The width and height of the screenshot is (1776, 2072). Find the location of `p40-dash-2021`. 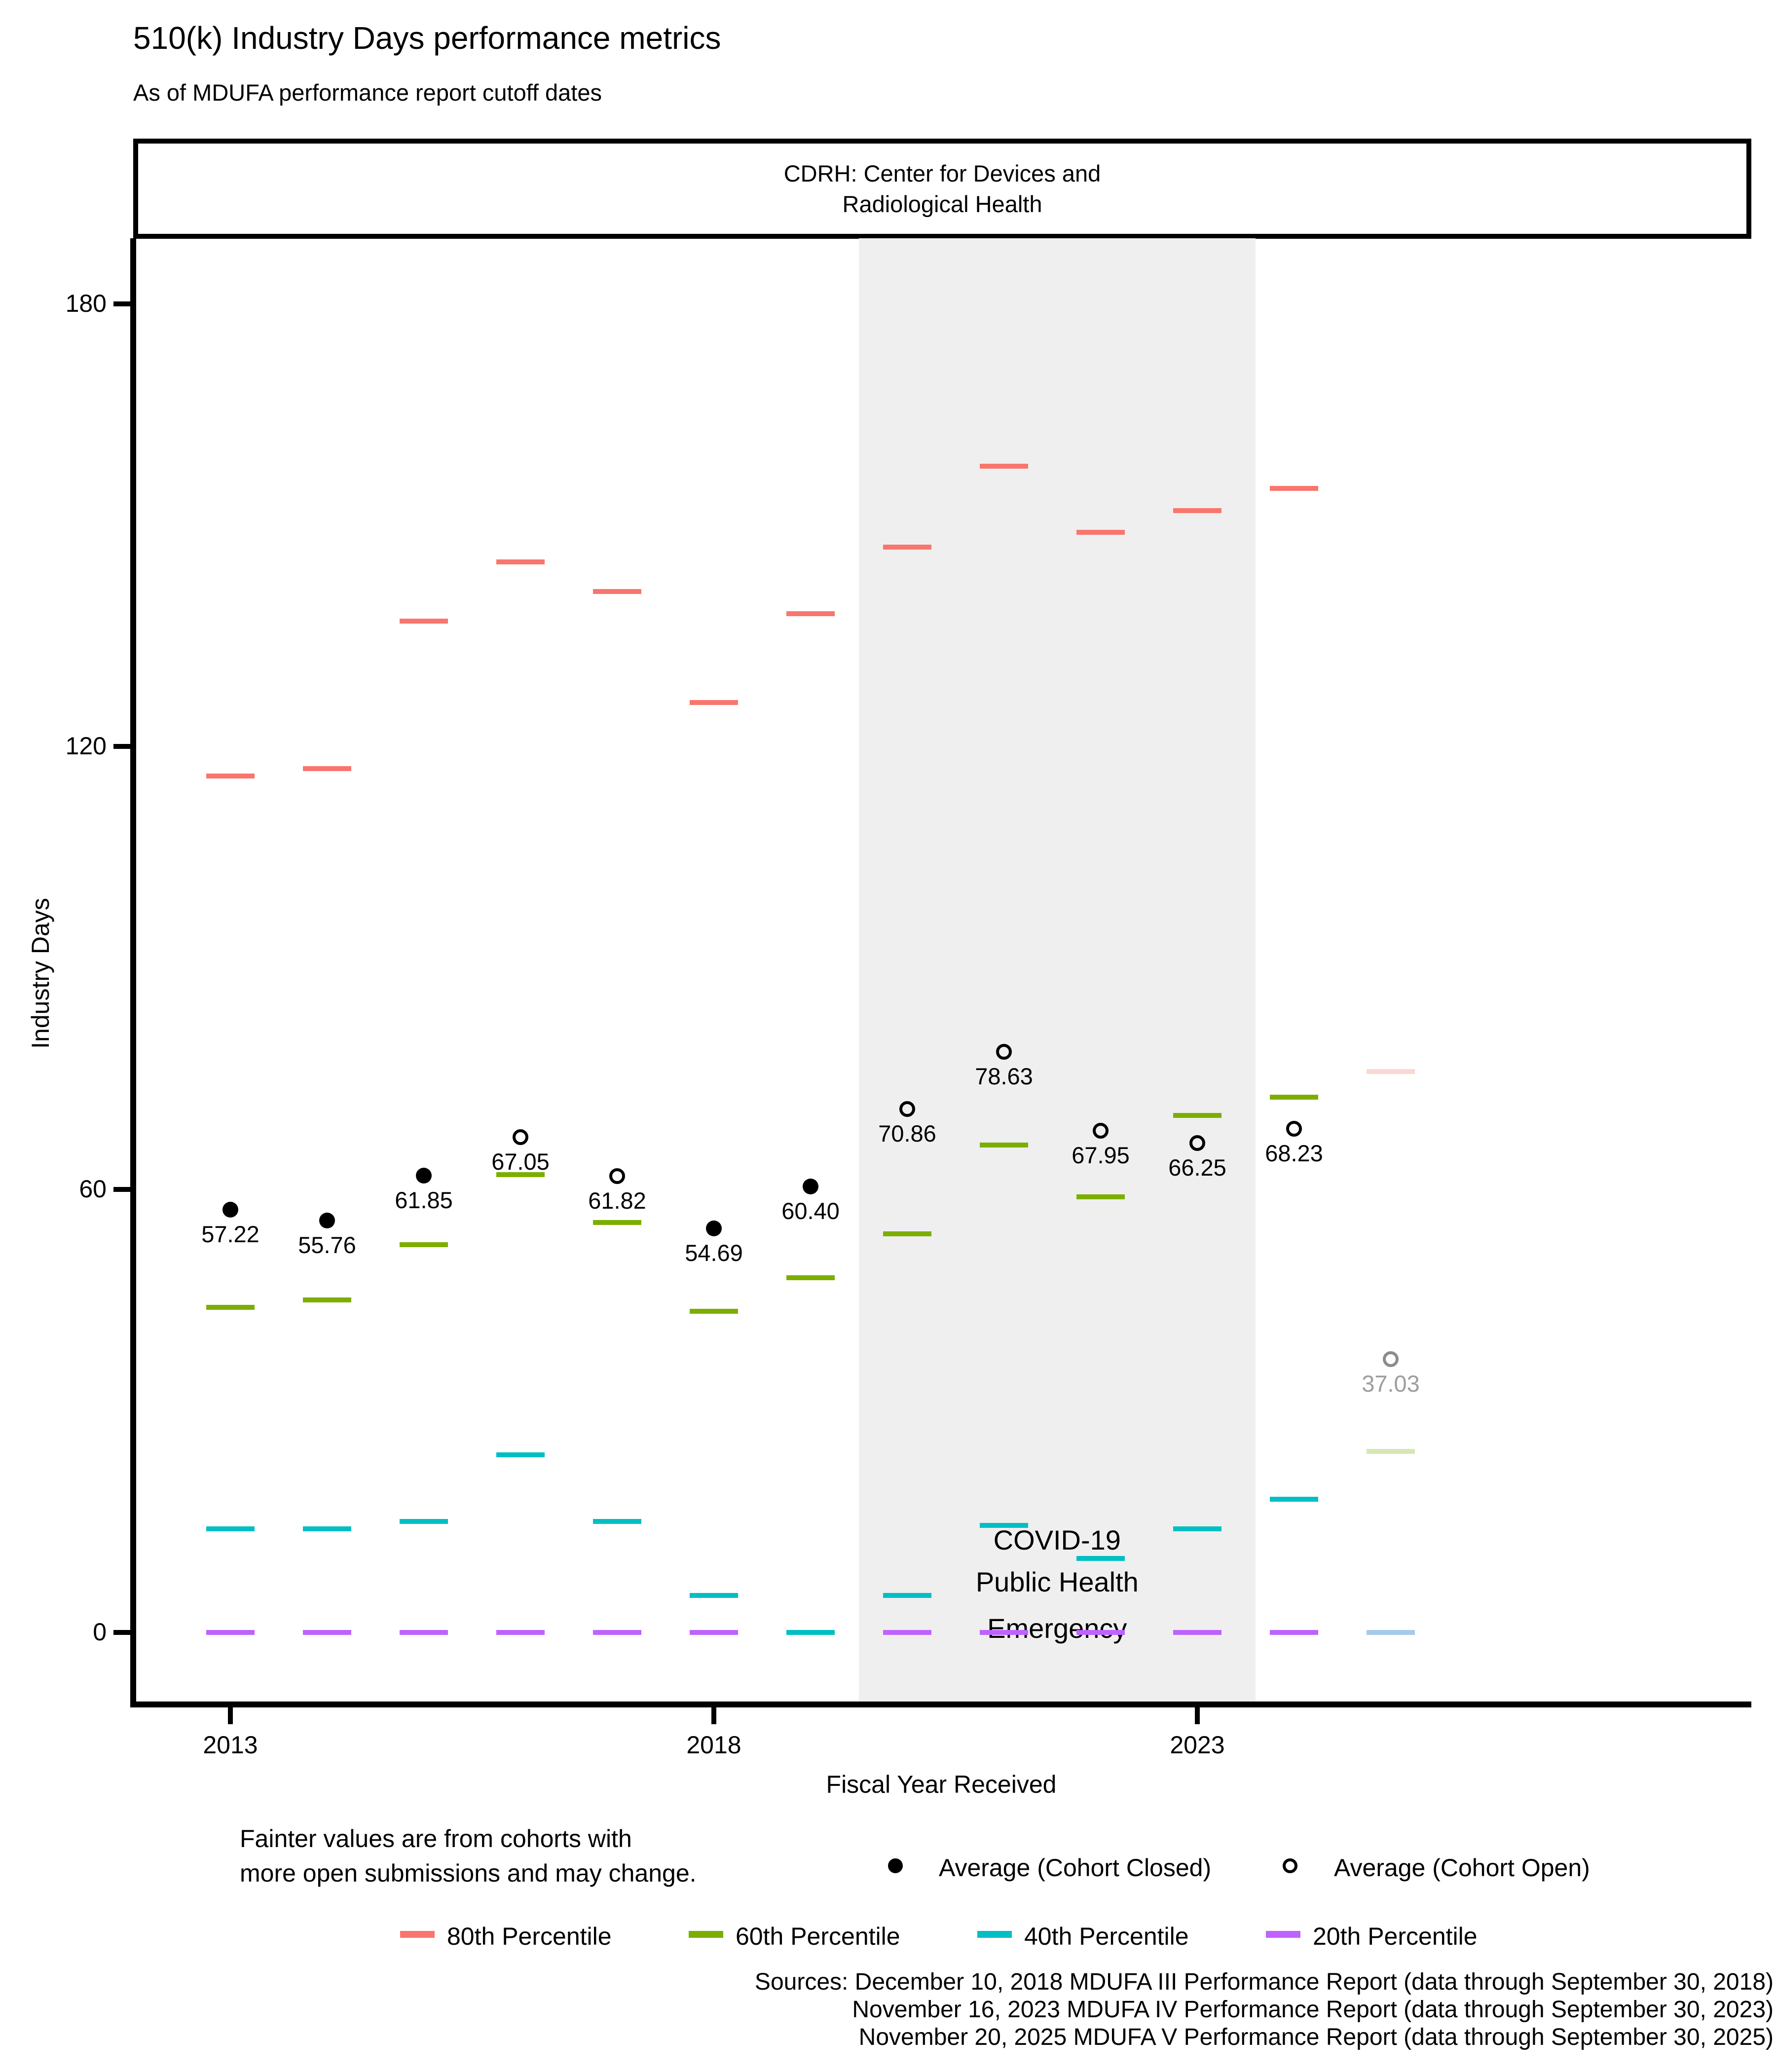

p40-dash-2021 is located at coordinates (1004, 1525).